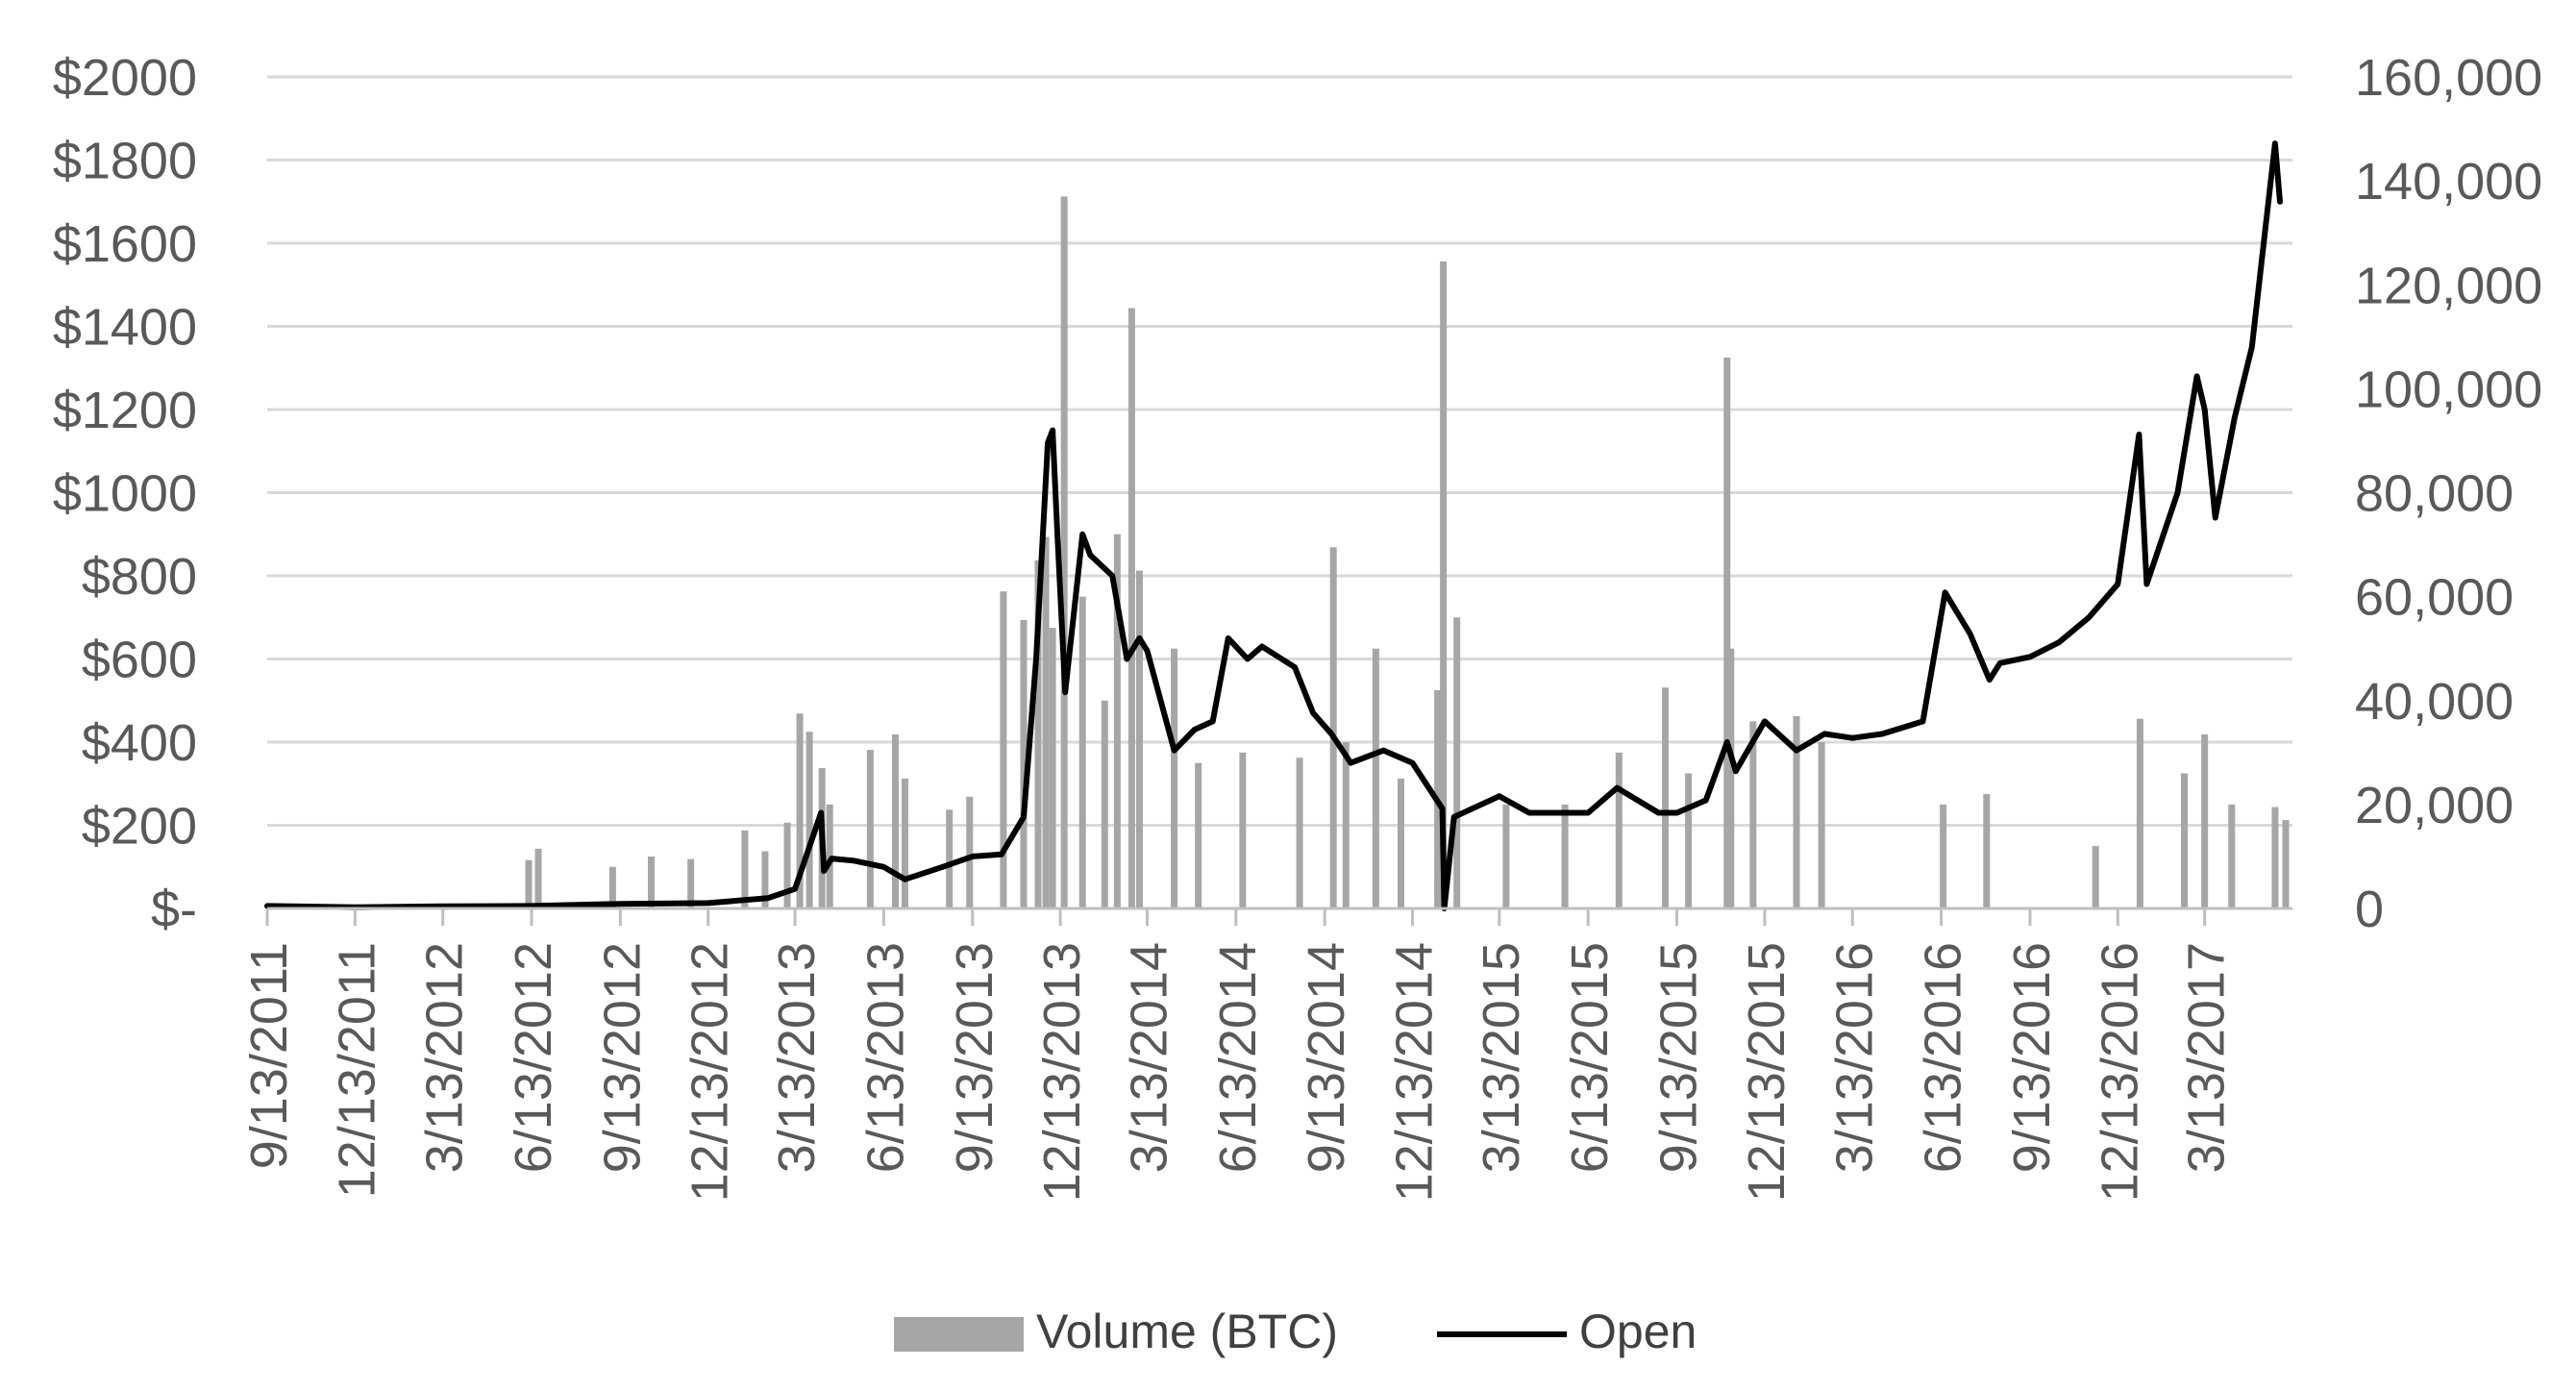  I want to click on y-left-tick-label: $1400, so click(125, 328).